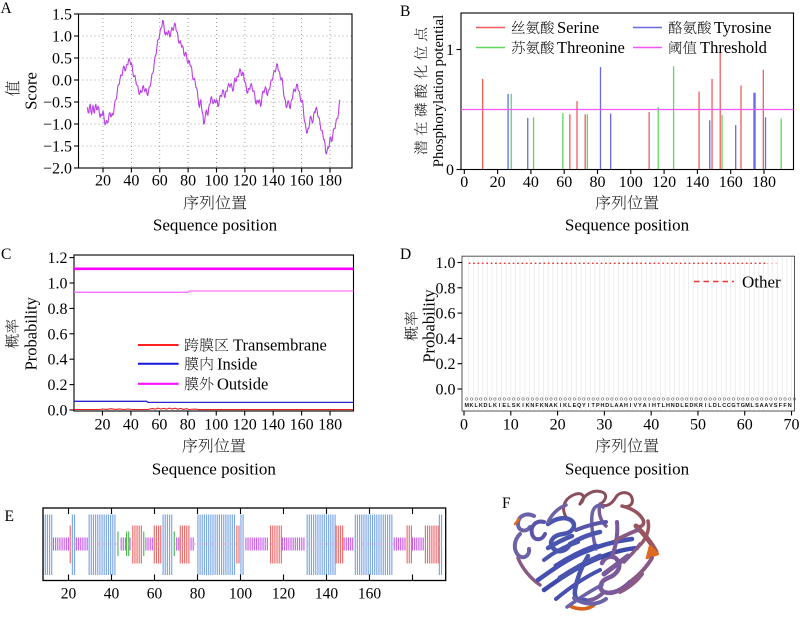 The image size is (800, 619). What do you see at coordinates (446, 339) in the screenshot?
I see `svg-text: 0.4` at bounding box center [446, 339].